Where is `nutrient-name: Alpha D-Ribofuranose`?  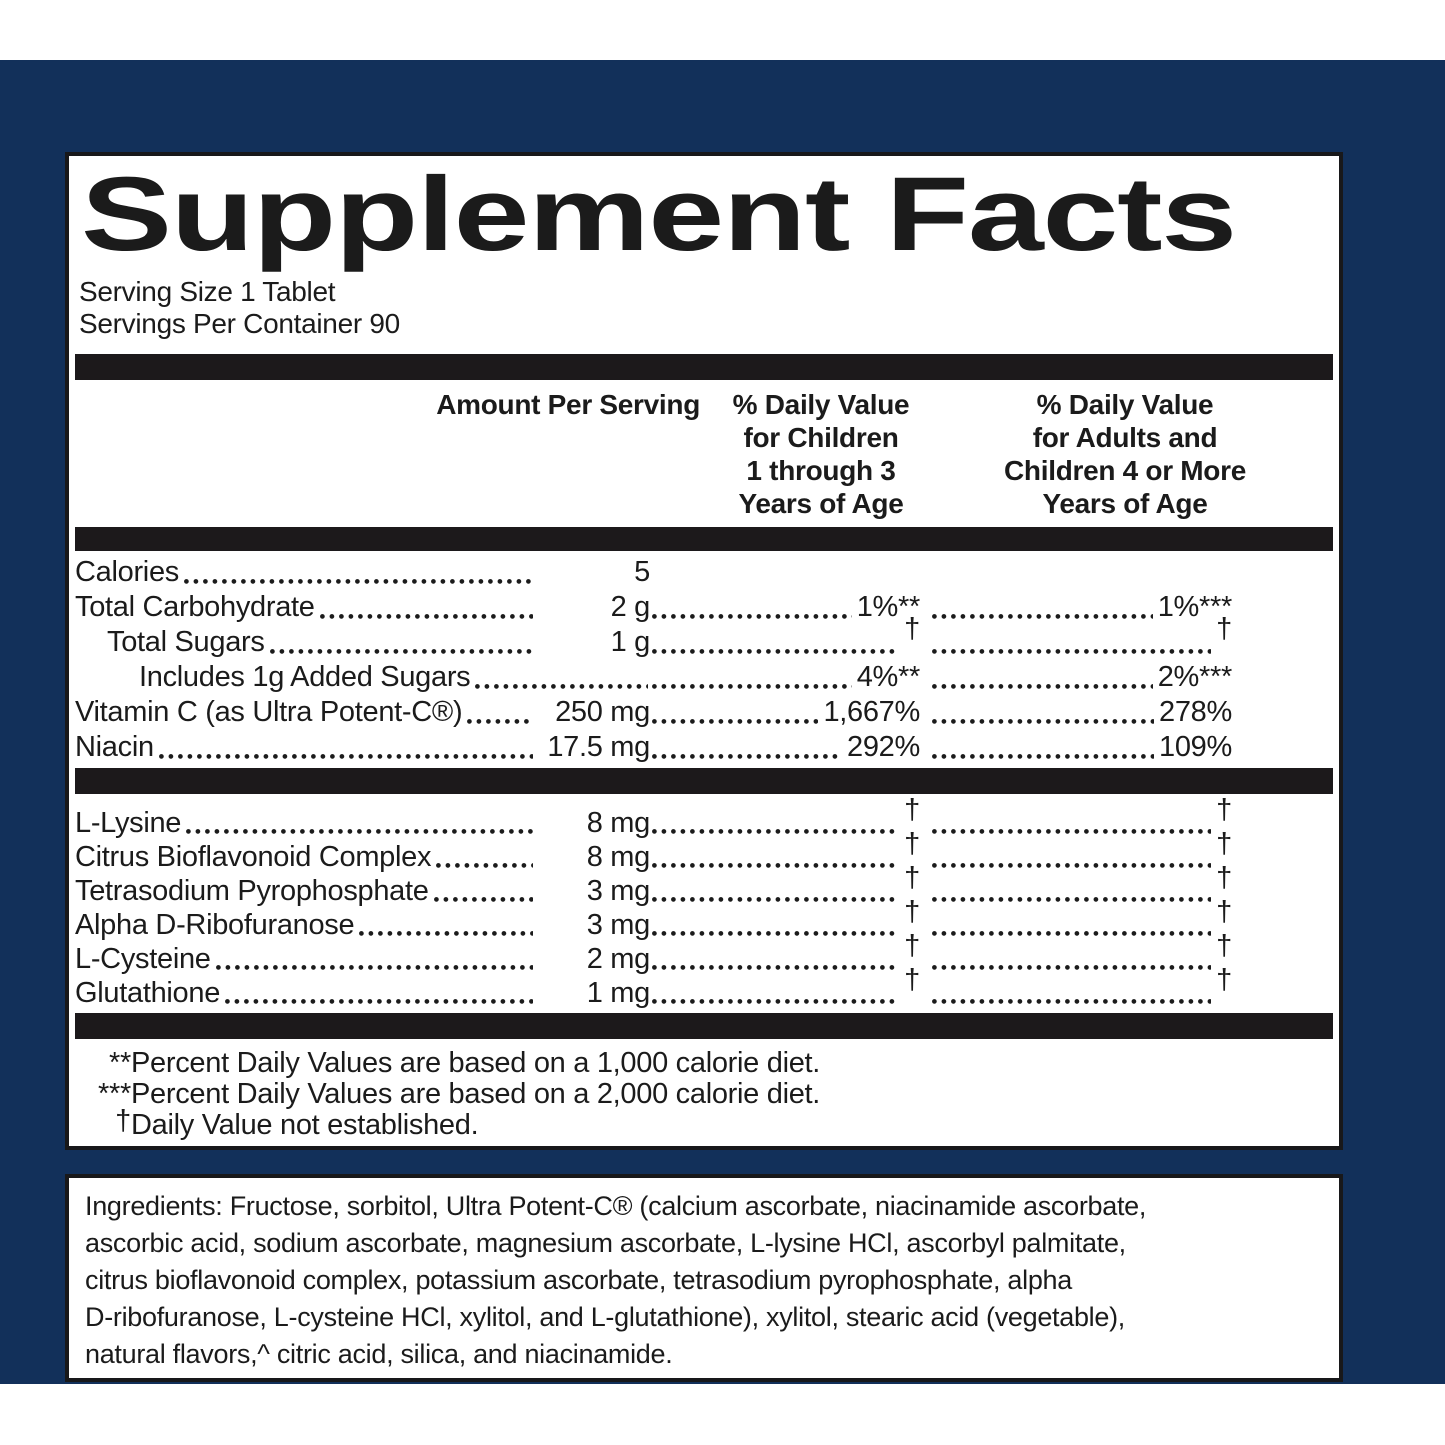
nutrient-name: Alpha D-Ribofuranose is located at coordinates (215, 925).